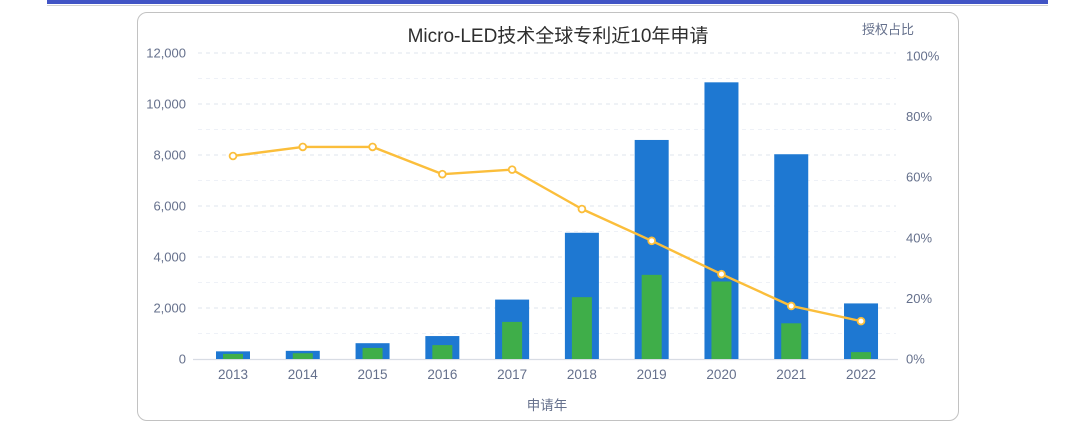 The height and width of the screenshot is (435, 1080). What do you see at coordinates (372, 353) in the screenshot?
I see `bar-granted-2015` at bounding box center [372, 353].